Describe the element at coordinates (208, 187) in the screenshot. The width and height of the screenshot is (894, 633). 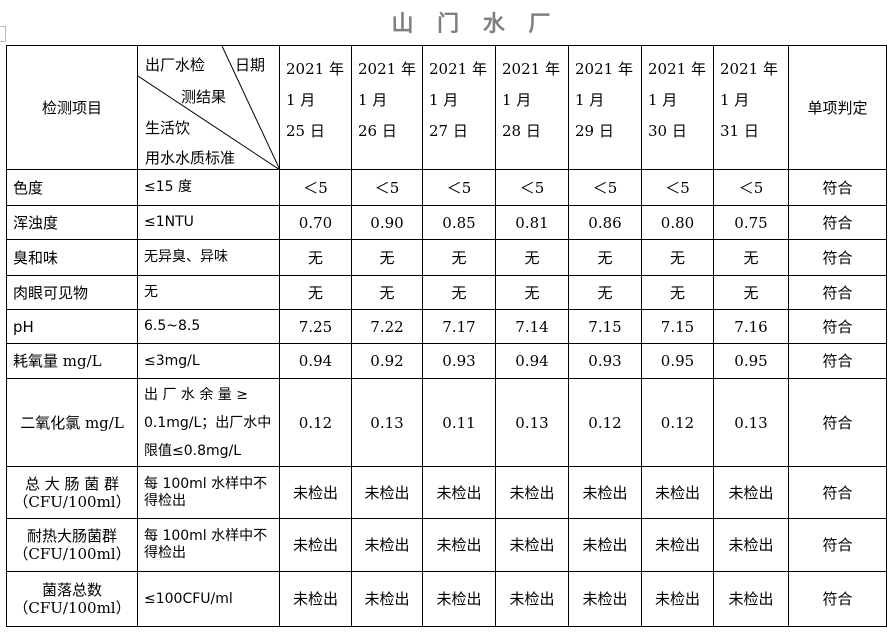
I see `standard-cell: ≤15 度` at that location.